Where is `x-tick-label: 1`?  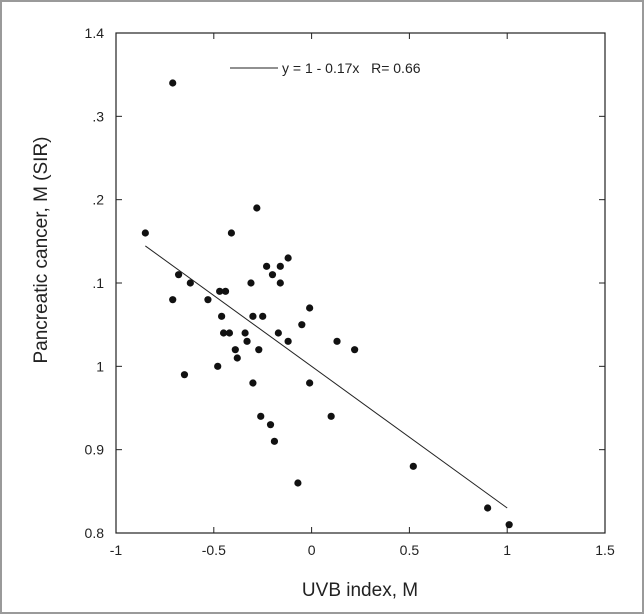
x-tick-label: 1 is located at coordinates (507, 550).